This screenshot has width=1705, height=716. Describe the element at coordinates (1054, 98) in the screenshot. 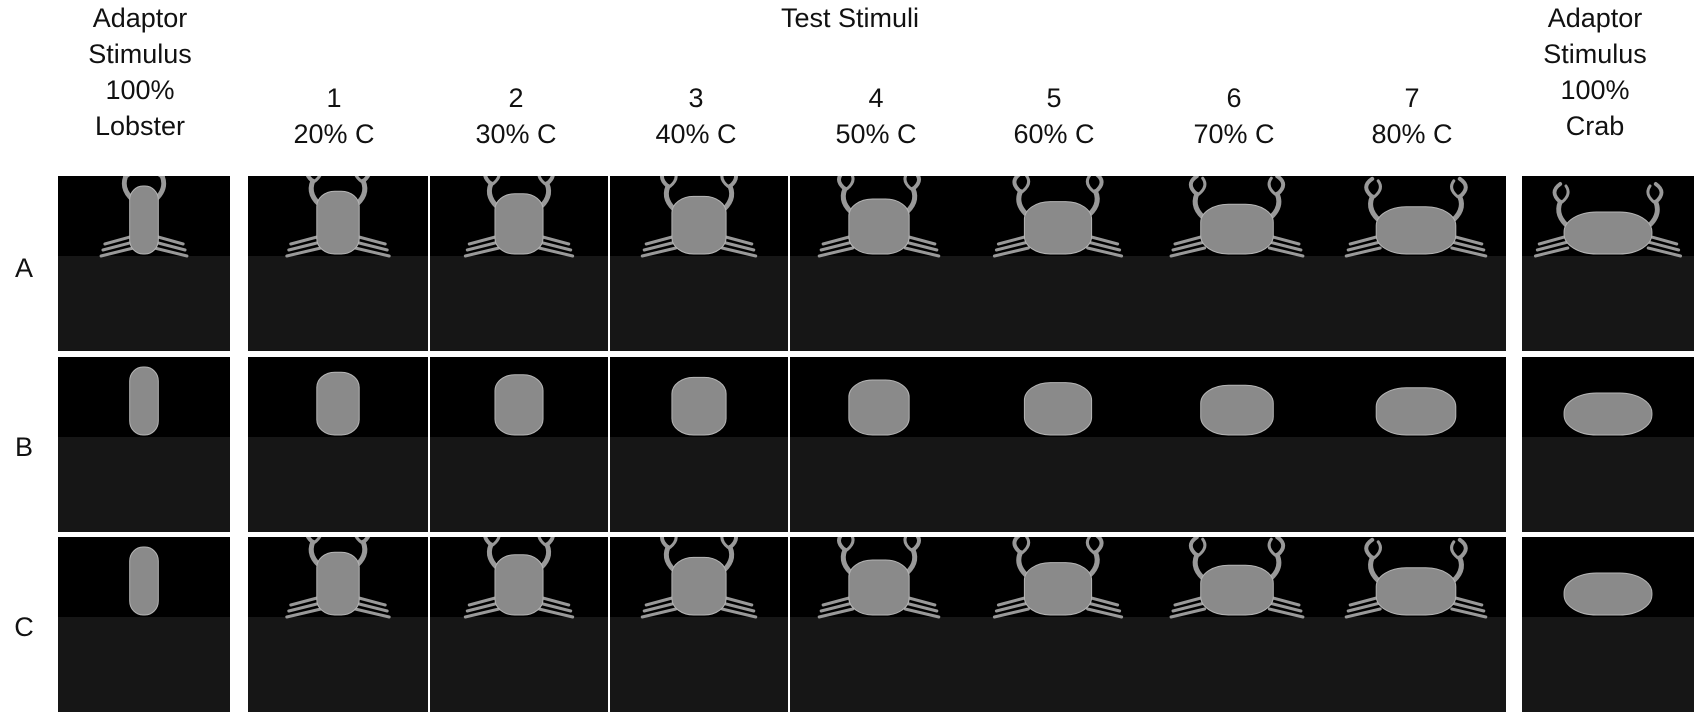

I see `column-number: 5` at that location.